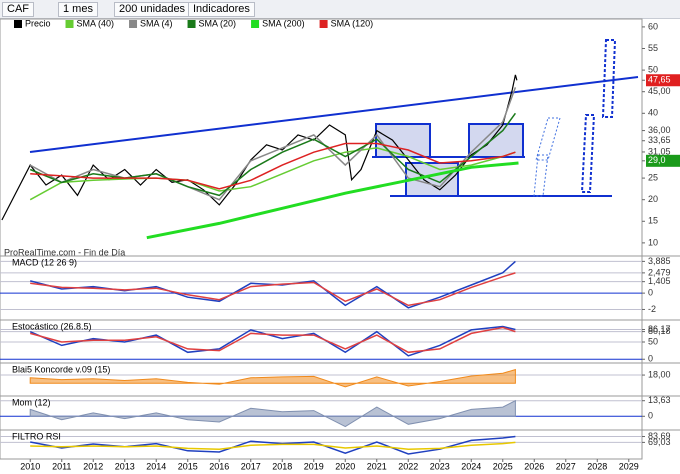 This screenshot has width=680, height=474. Describe the element at coordinates (659, 140) in the screenshot. I see `y-tick-label: 33,65` at that location.